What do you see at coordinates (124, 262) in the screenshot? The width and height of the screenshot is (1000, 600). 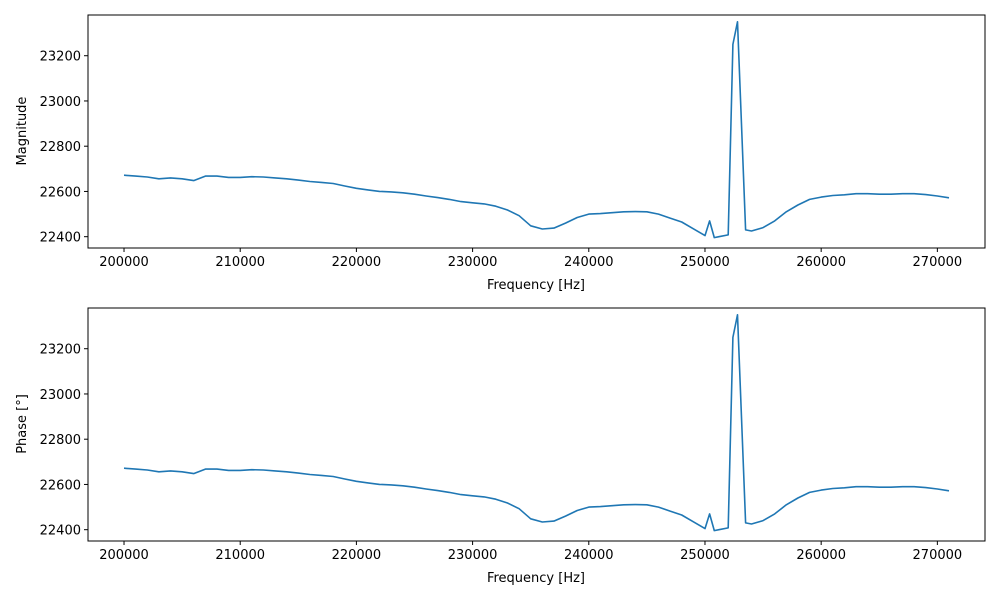 I see `magnitude-x-tick-label: 200000` at bounding box center [124, 262].